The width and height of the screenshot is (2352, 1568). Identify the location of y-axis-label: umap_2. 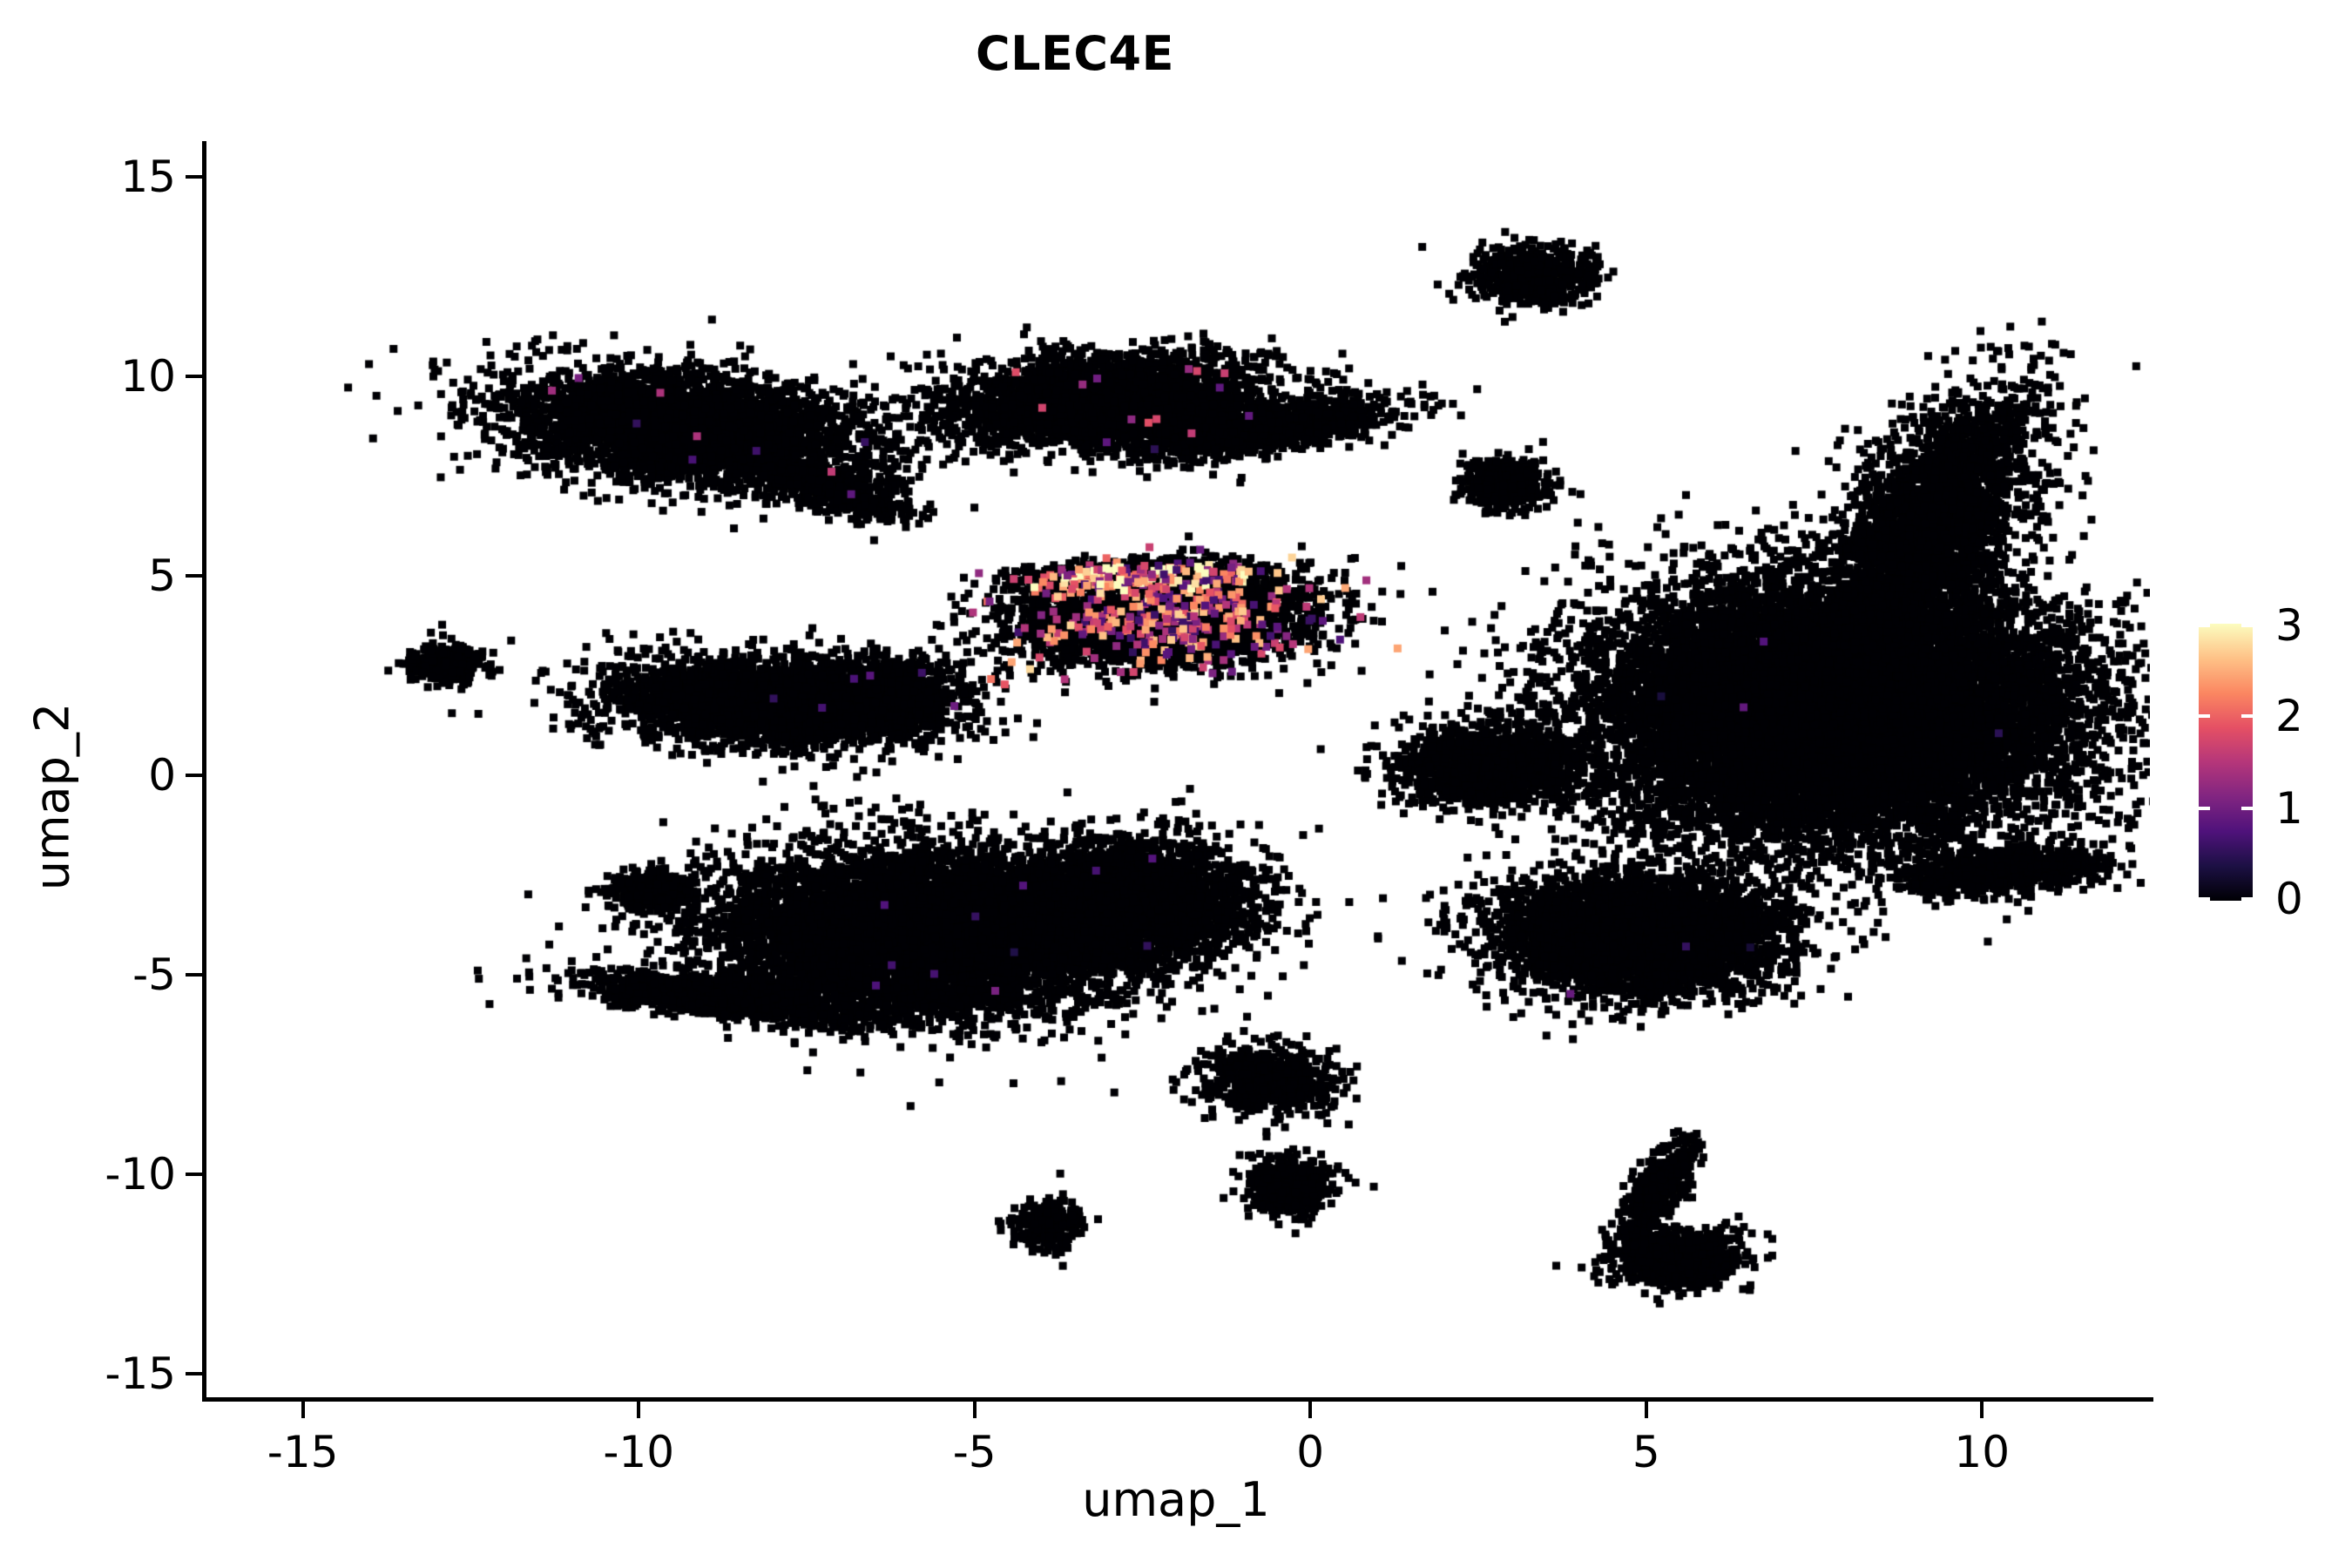
(52, 796).